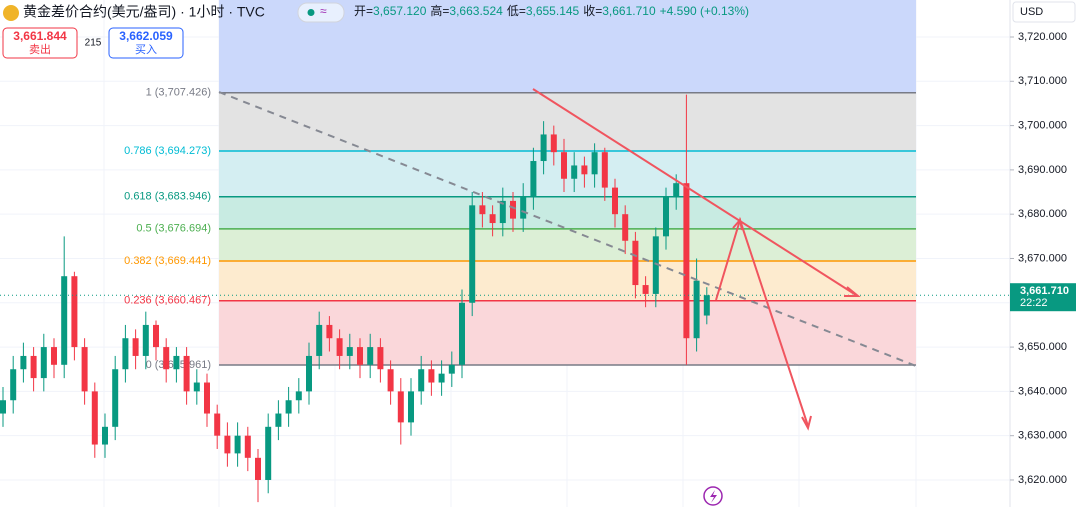 The image size is (1080, 507). I want to click on y-tick-label: 3,700.000, so click(1042, 125).